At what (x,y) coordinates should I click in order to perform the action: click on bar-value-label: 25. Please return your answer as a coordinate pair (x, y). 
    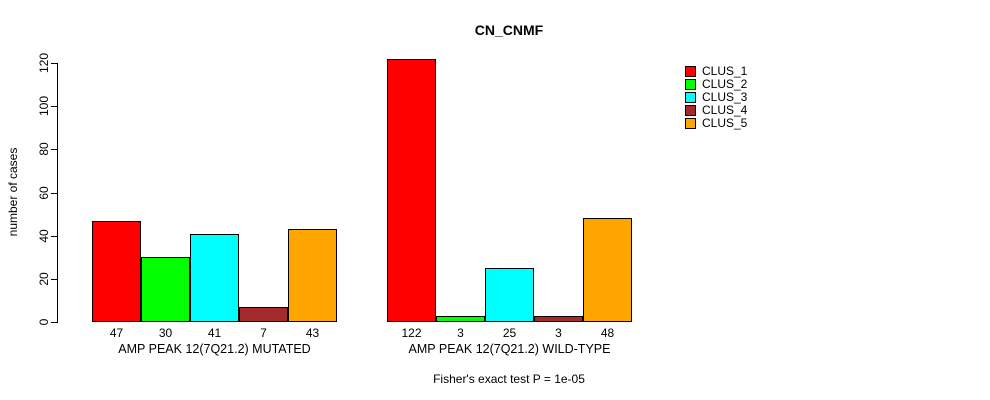
    Looking at the image, I should click on (509, 333).